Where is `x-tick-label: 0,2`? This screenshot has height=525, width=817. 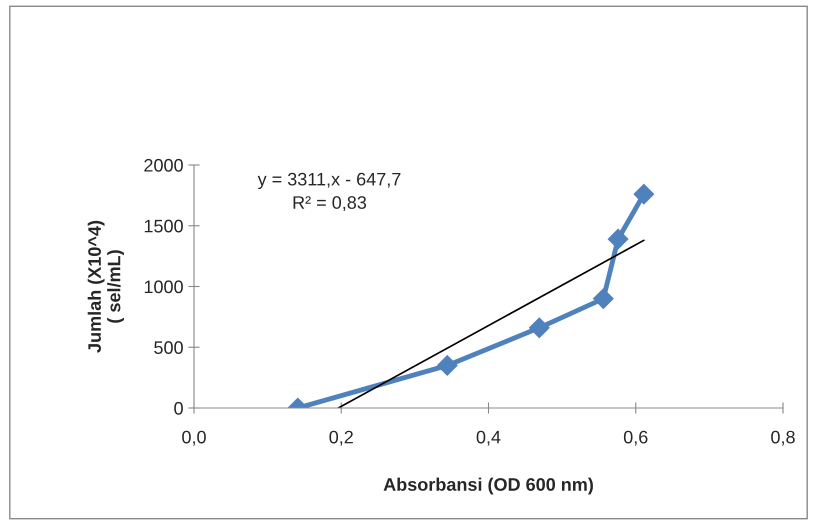
x-tick-label: 0,2 is located at coordinates (341, 438).